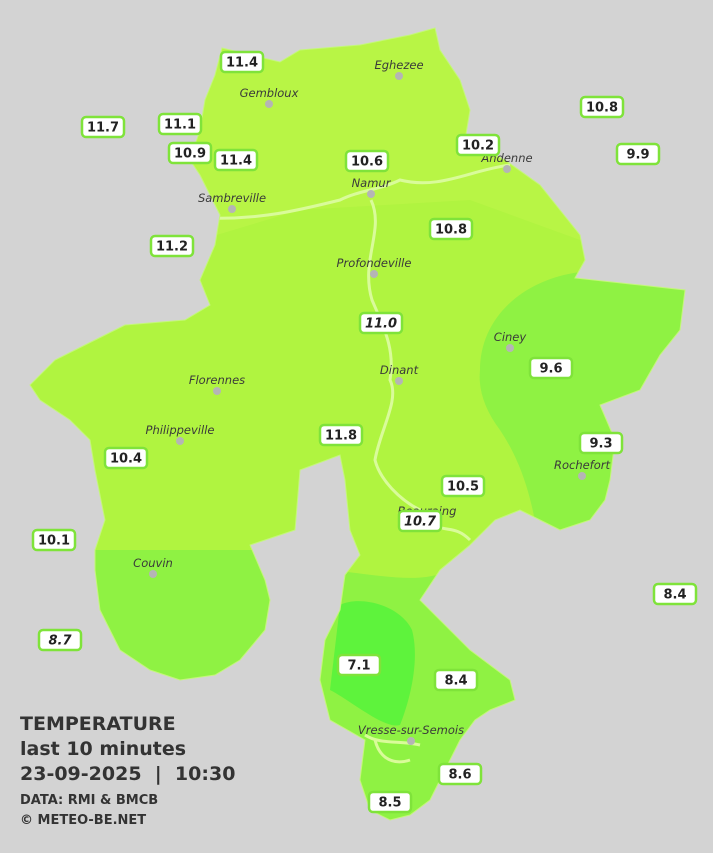 Image resolution: width=713 pixels, height=853 pixels. I want to click on station: 10.2, so click(478, 145).